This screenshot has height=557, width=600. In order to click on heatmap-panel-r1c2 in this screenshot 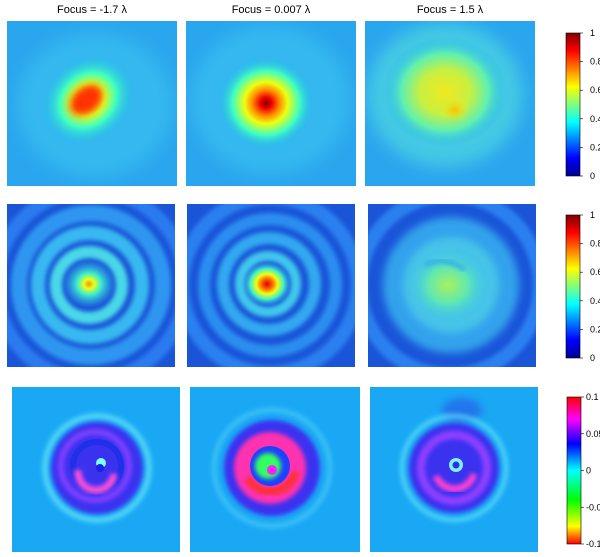, I will do `click(271, 103)`.